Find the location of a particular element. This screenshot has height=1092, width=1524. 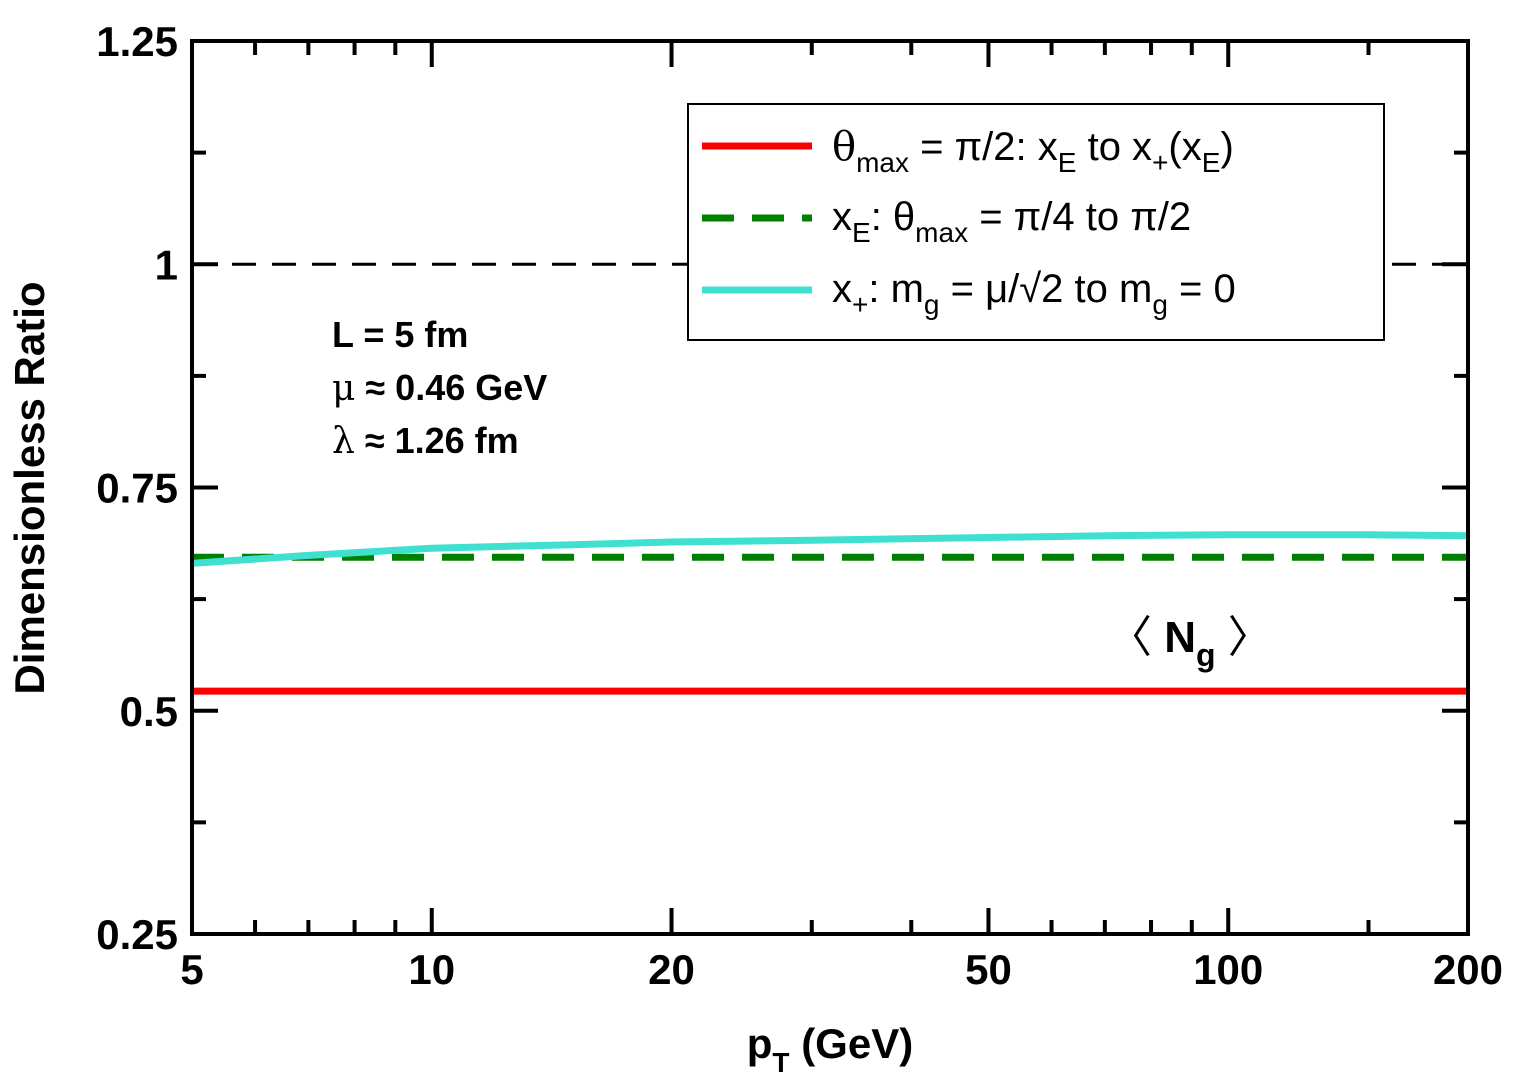

ytick-label: 1 is located at coordinates (166, 264).